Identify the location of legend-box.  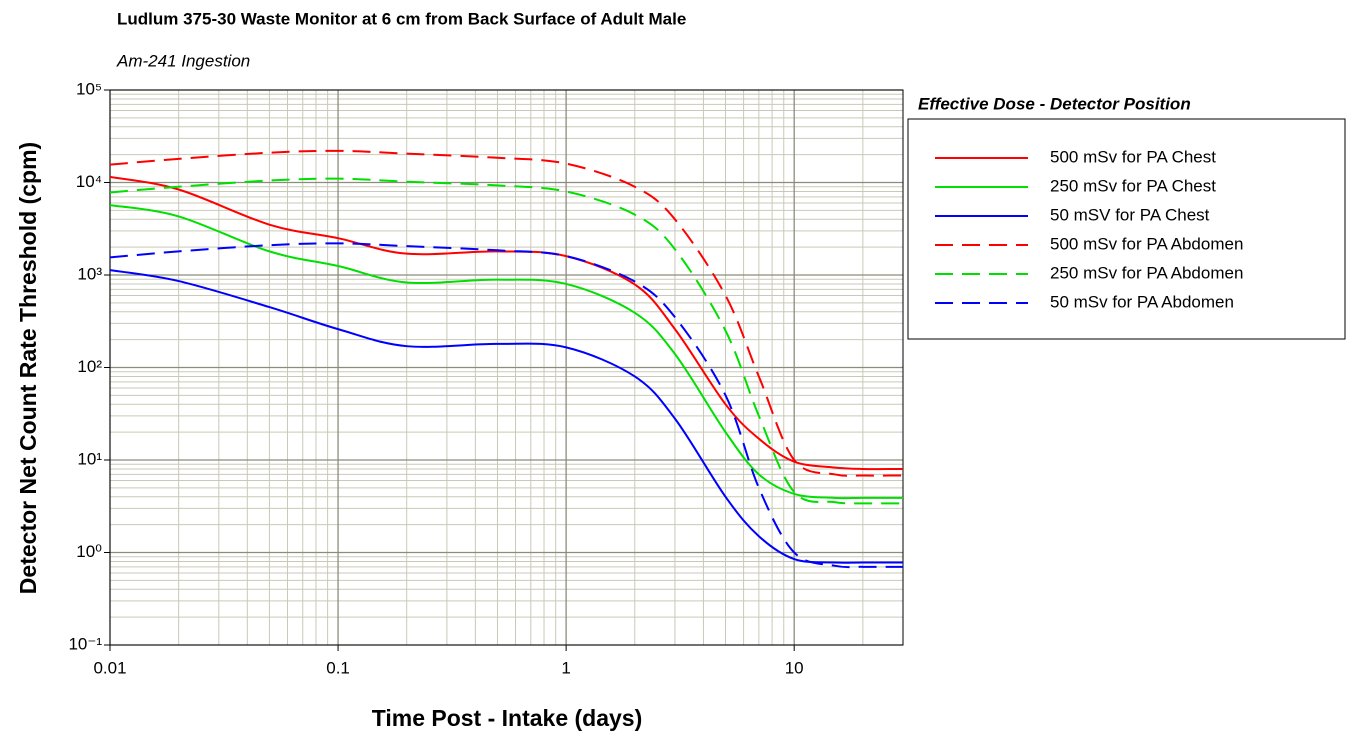
(1126, 229).